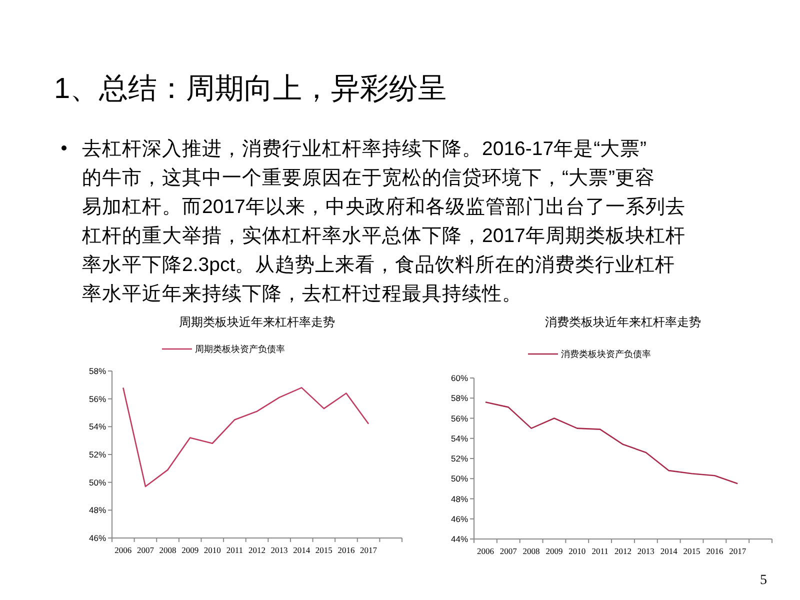 This screenshot has width=800, height=600. What do you see at coordinates (623, 322) in the screenshot?
I see `chart-title: 消费类板块近年来杠杆率走势` at bounding box center [623, 322].